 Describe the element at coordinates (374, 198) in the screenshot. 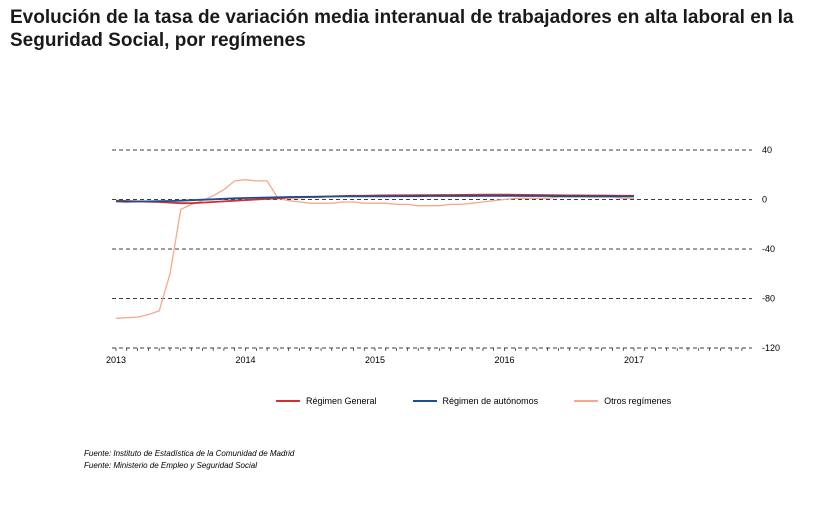

I see `series-line-regimen-de-autonomos` at that location.